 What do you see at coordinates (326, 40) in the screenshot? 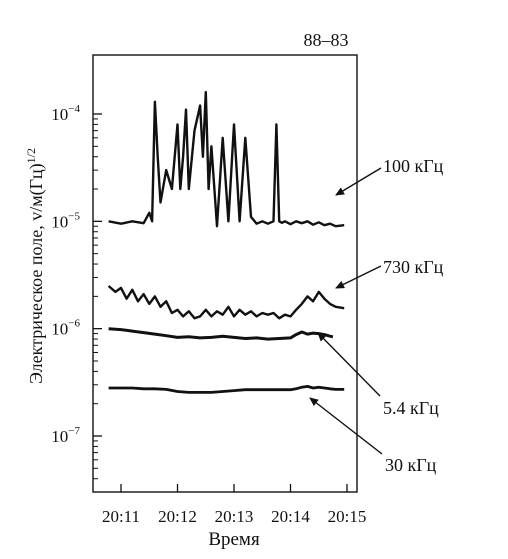
I see `chart-title: 88–83` at bounding box center [326, 40].